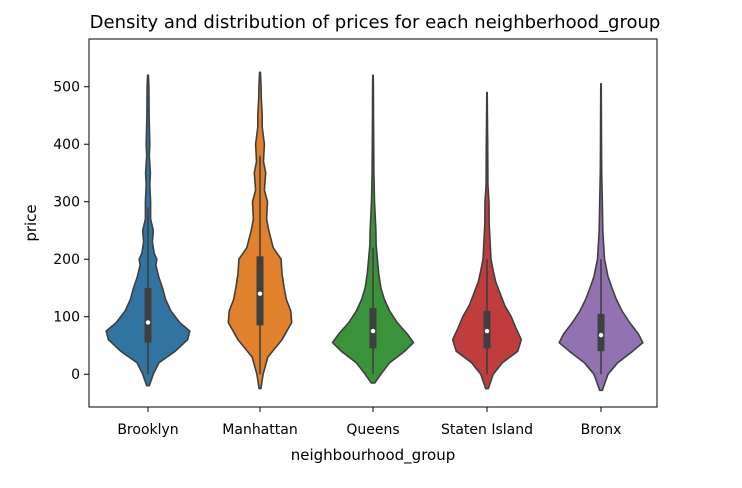 The width and height of the screenshot is (742, 488). I want to click on y-tick-label: 500, so click(66, 88).